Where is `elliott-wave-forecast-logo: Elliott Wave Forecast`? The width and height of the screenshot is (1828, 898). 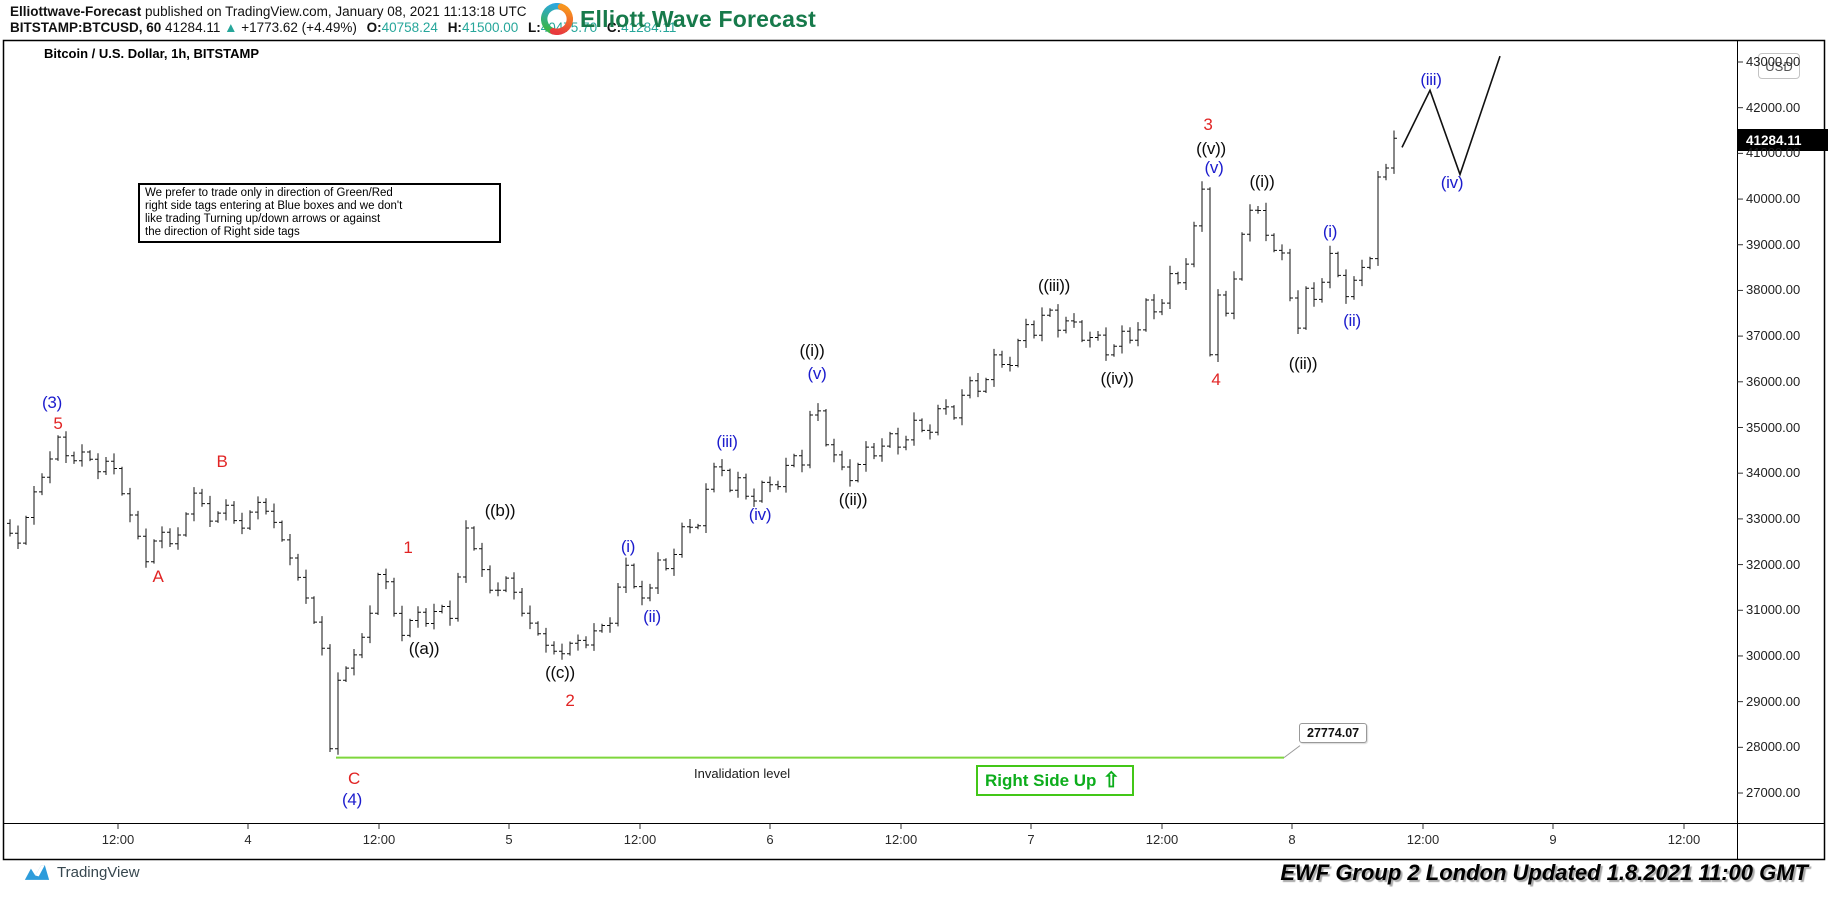
elliott-wave-forecast-logo: Elliott Wave Forecast is located at coordinates (678, 19).